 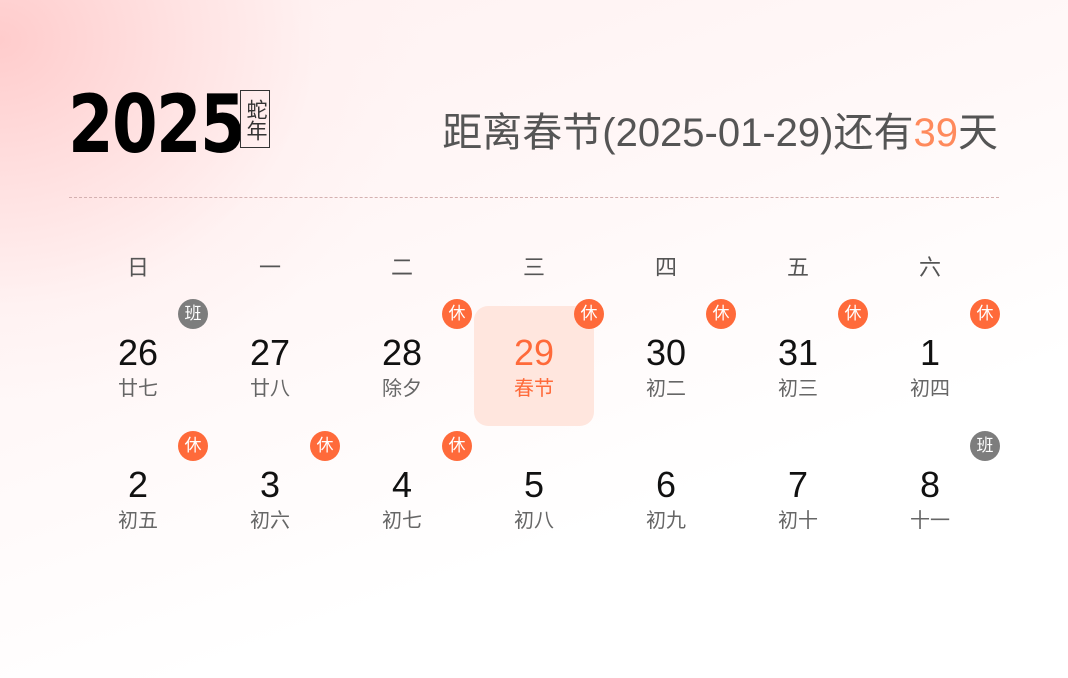 What do you see at coordinates (978, 133) in the screenshot?
I see `countdown-suffix: 天` at bounding box center [978, 133].